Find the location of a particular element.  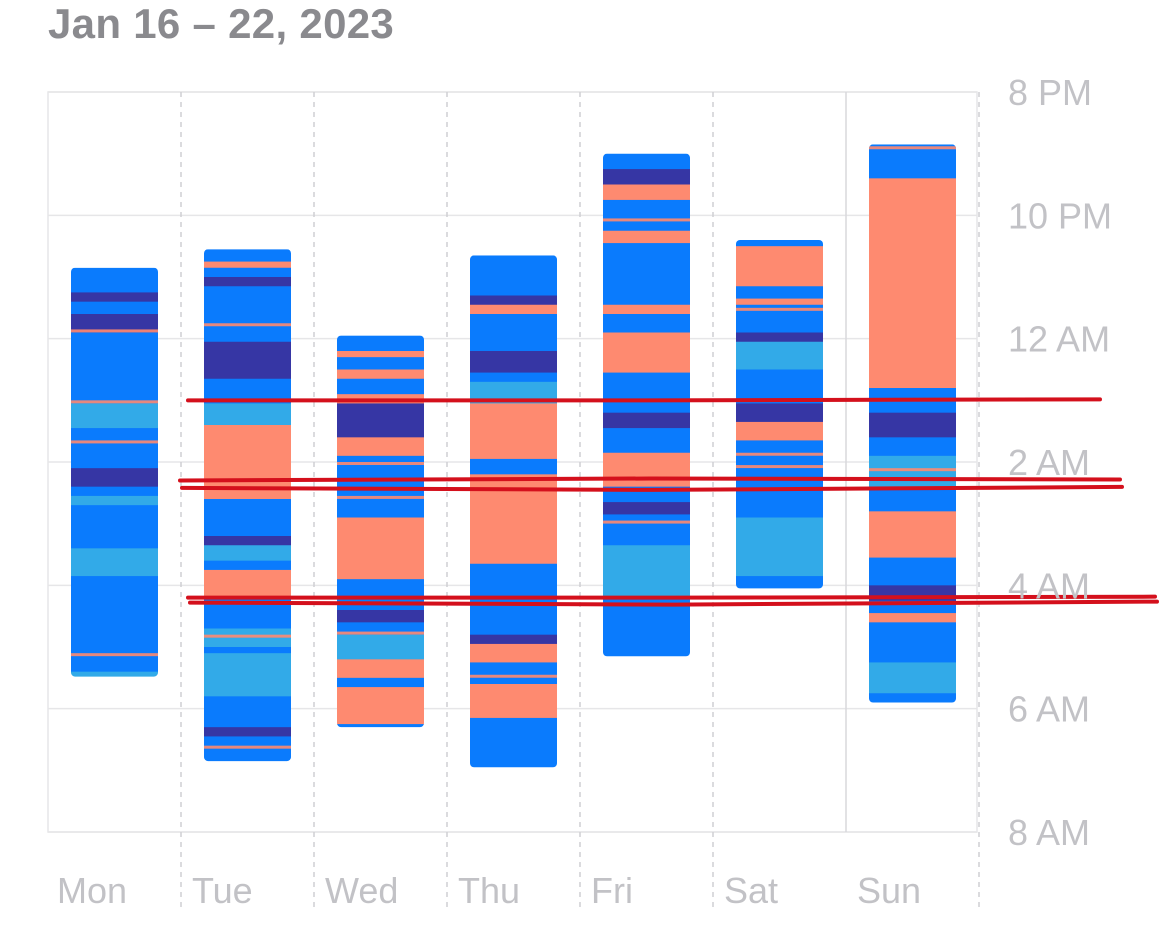

x-tick-label-wed: Wed is located at coordinates (361, 890).